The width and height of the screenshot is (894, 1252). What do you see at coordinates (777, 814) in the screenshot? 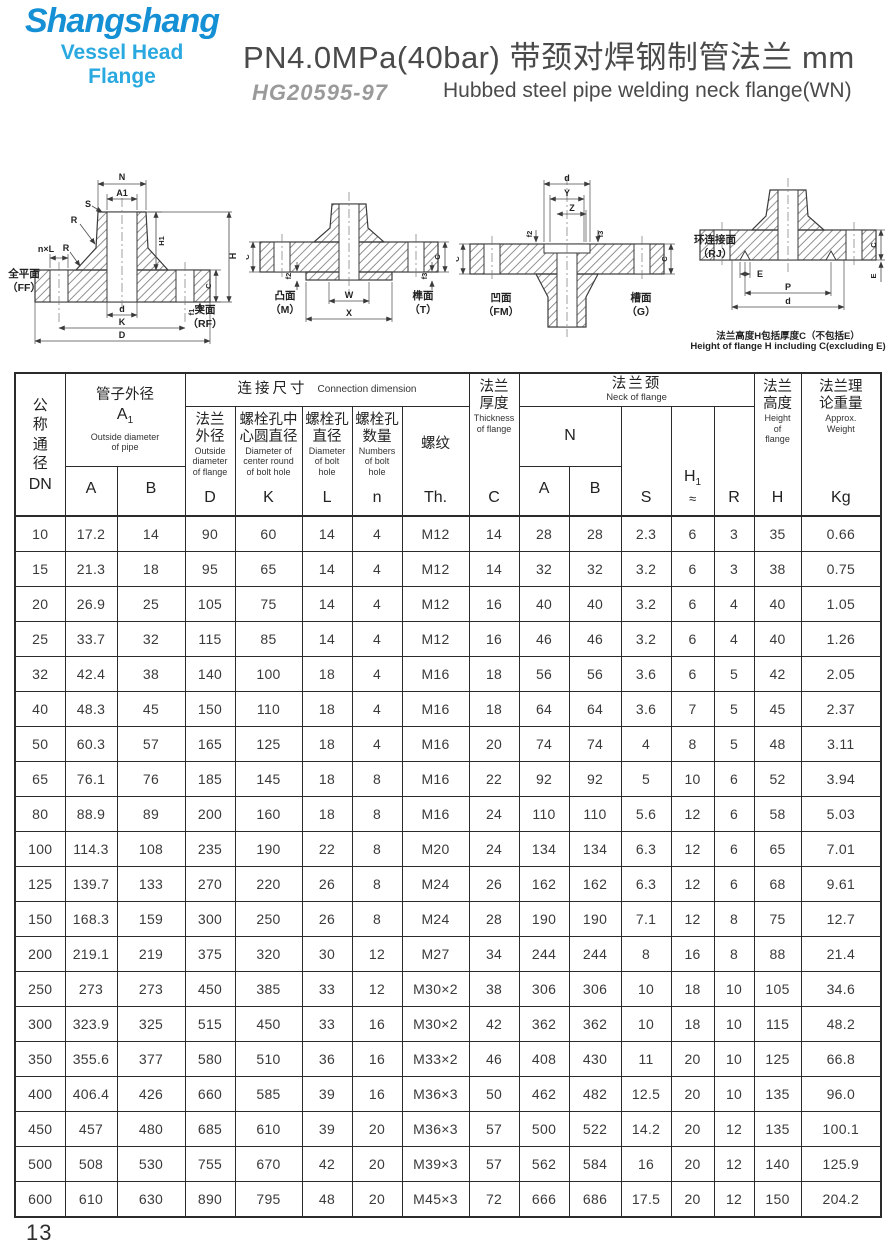
I see `cell-height: 58` at bounding box center [777, 814].